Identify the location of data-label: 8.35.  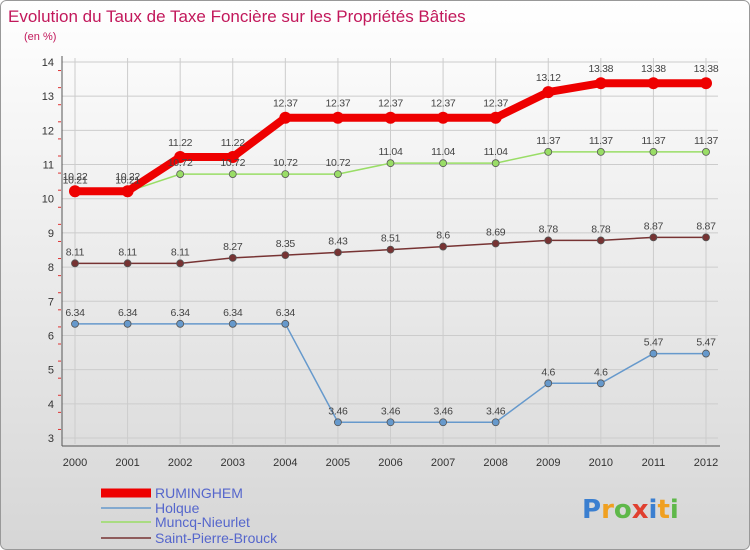
(286, 244).